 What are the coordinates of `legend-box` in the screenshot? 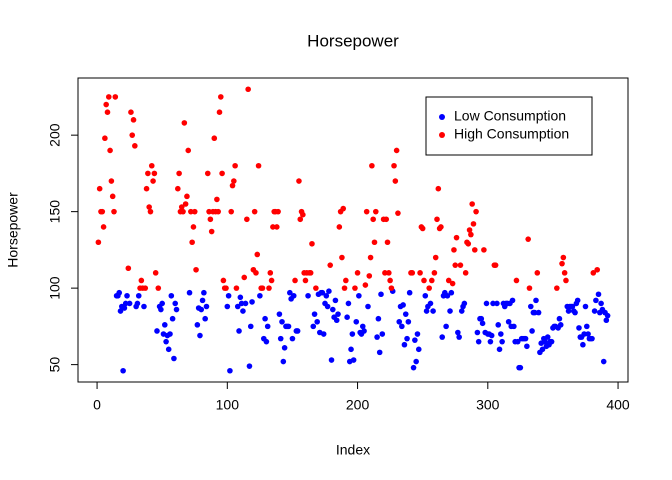 It's located at (509, 126).